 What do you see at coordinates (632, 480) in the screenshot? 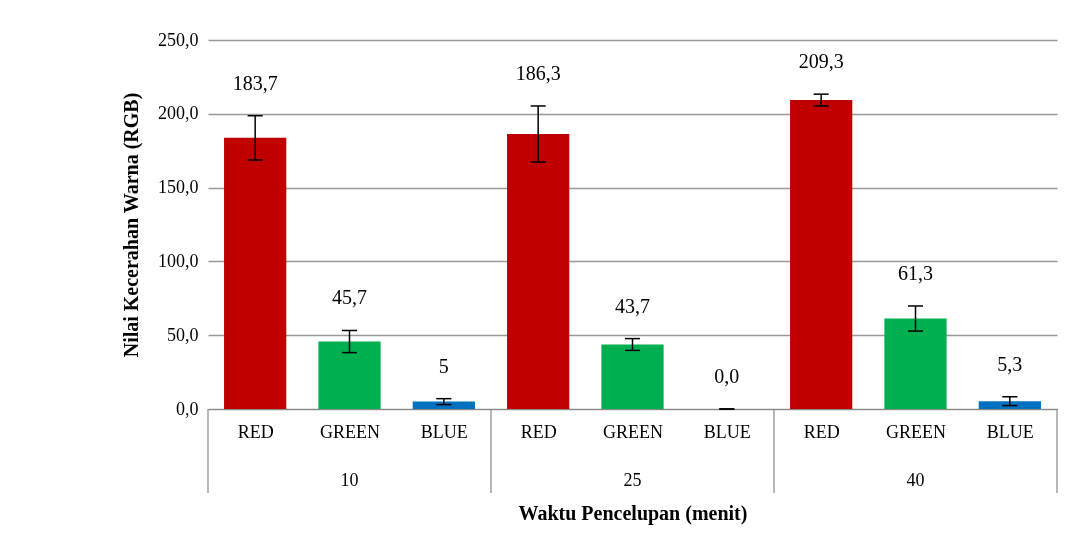
I see `text: 25` at bounding box center [632, 480].